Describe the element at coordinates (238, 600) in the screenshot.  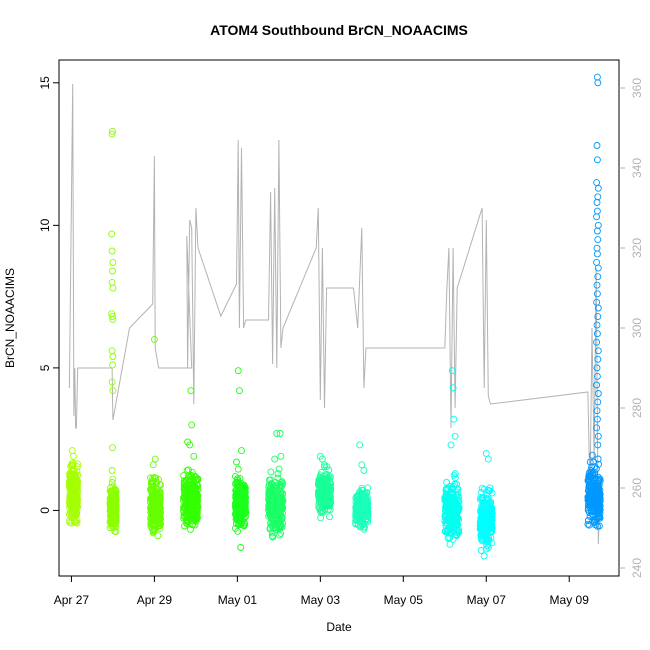
I see `x-tick-label: May 01` at that location.